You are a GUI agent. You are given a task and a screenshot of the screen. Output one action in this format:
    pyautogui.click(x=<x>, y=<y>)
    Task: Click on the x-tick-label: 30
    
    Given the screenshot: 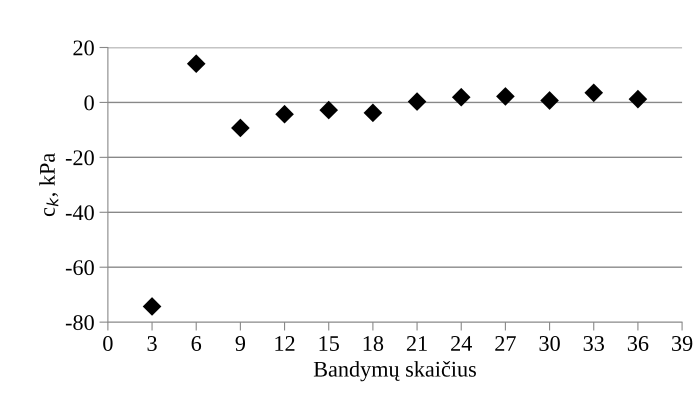 What is the action you would take?
    pyautogui.click(x=550, y=343)
    